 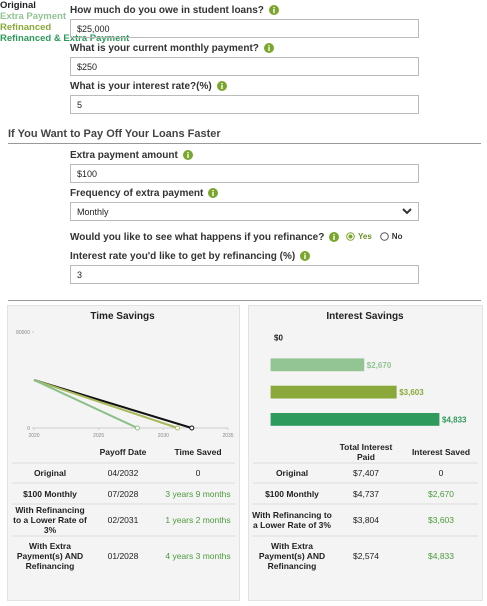 I want to click on x-tick-label: 2030, so click(x=163, y=436).